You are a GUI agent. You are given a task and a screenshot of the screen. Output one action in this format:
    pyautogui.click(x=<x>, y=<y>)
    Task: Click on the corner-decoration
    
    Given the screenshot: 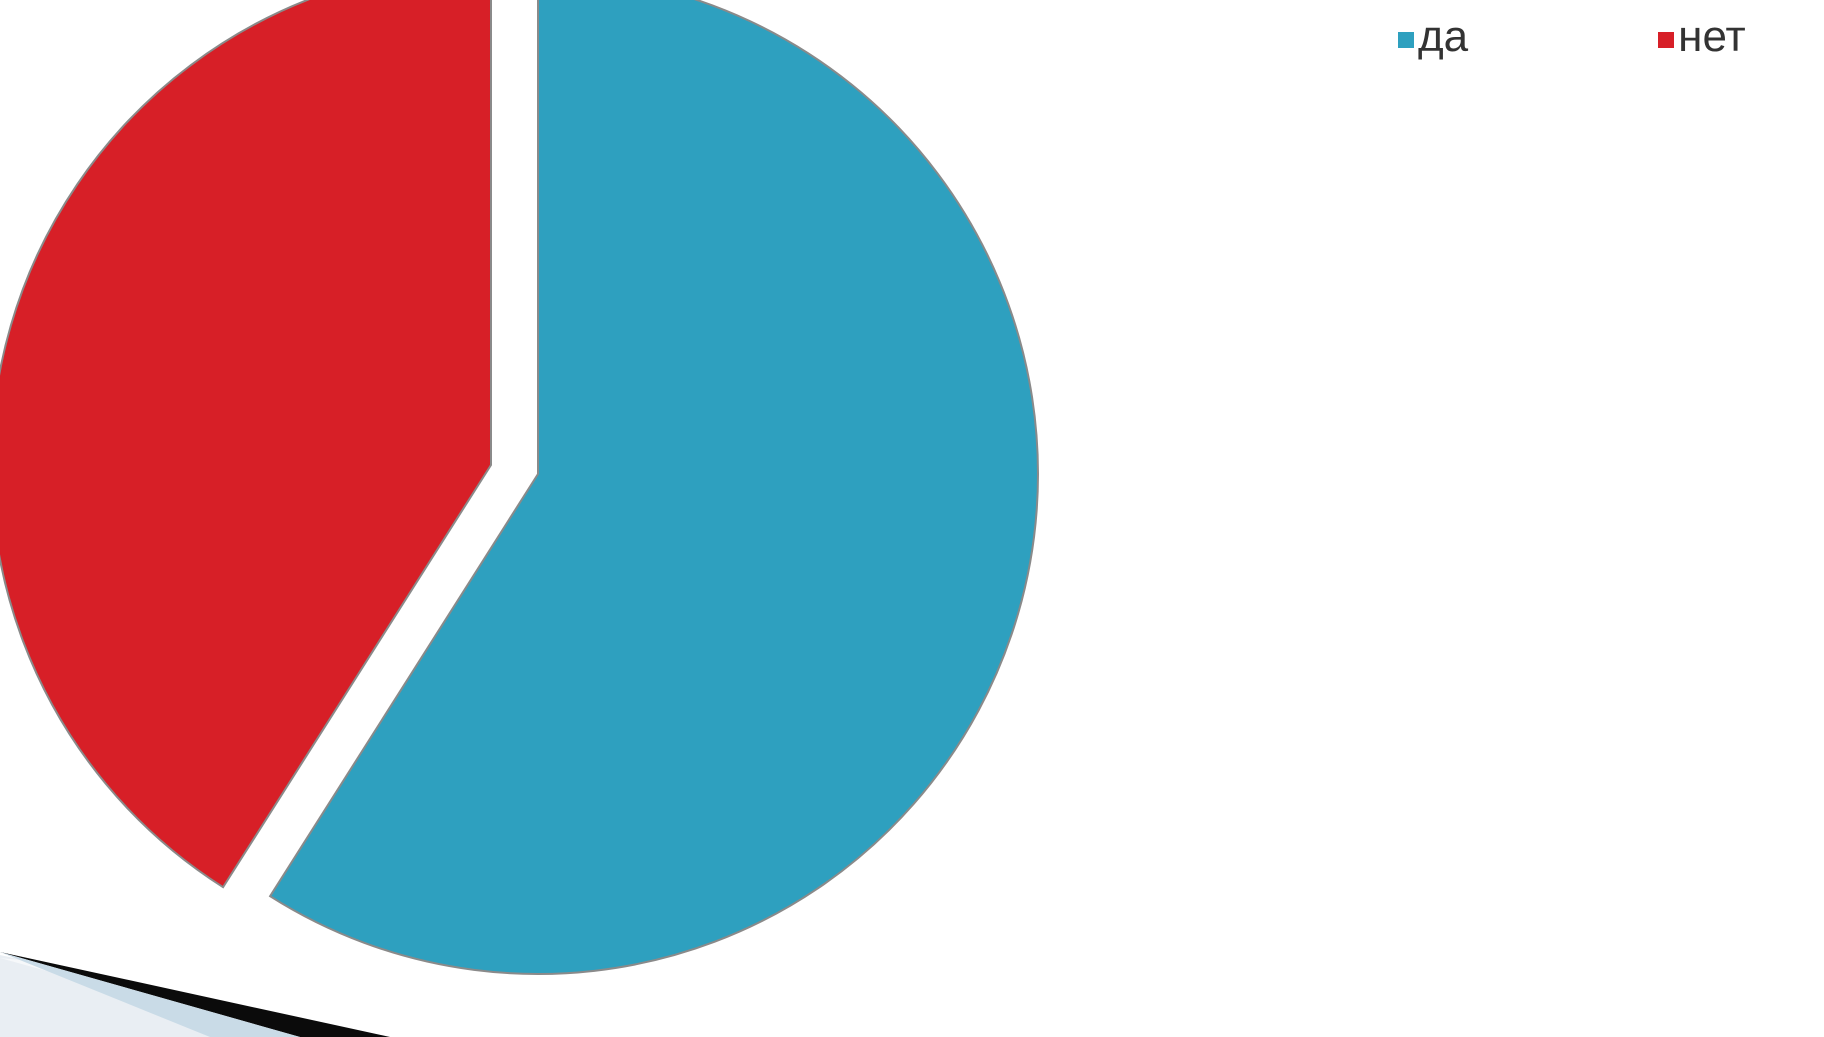 What is the action you would take?
    pyautogui.click(x=195, y=994)
    